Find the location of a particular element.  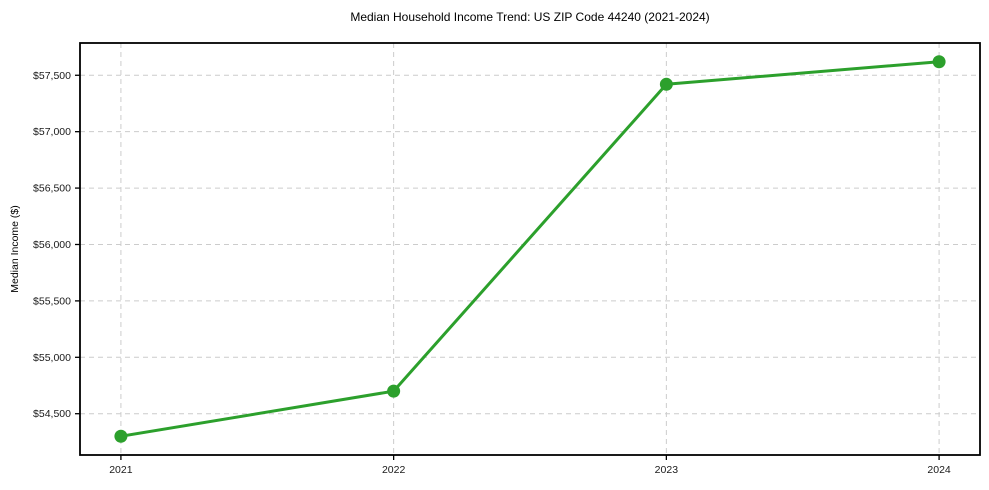

x-tick-label: 2022 is located at coordinates (394, 470).